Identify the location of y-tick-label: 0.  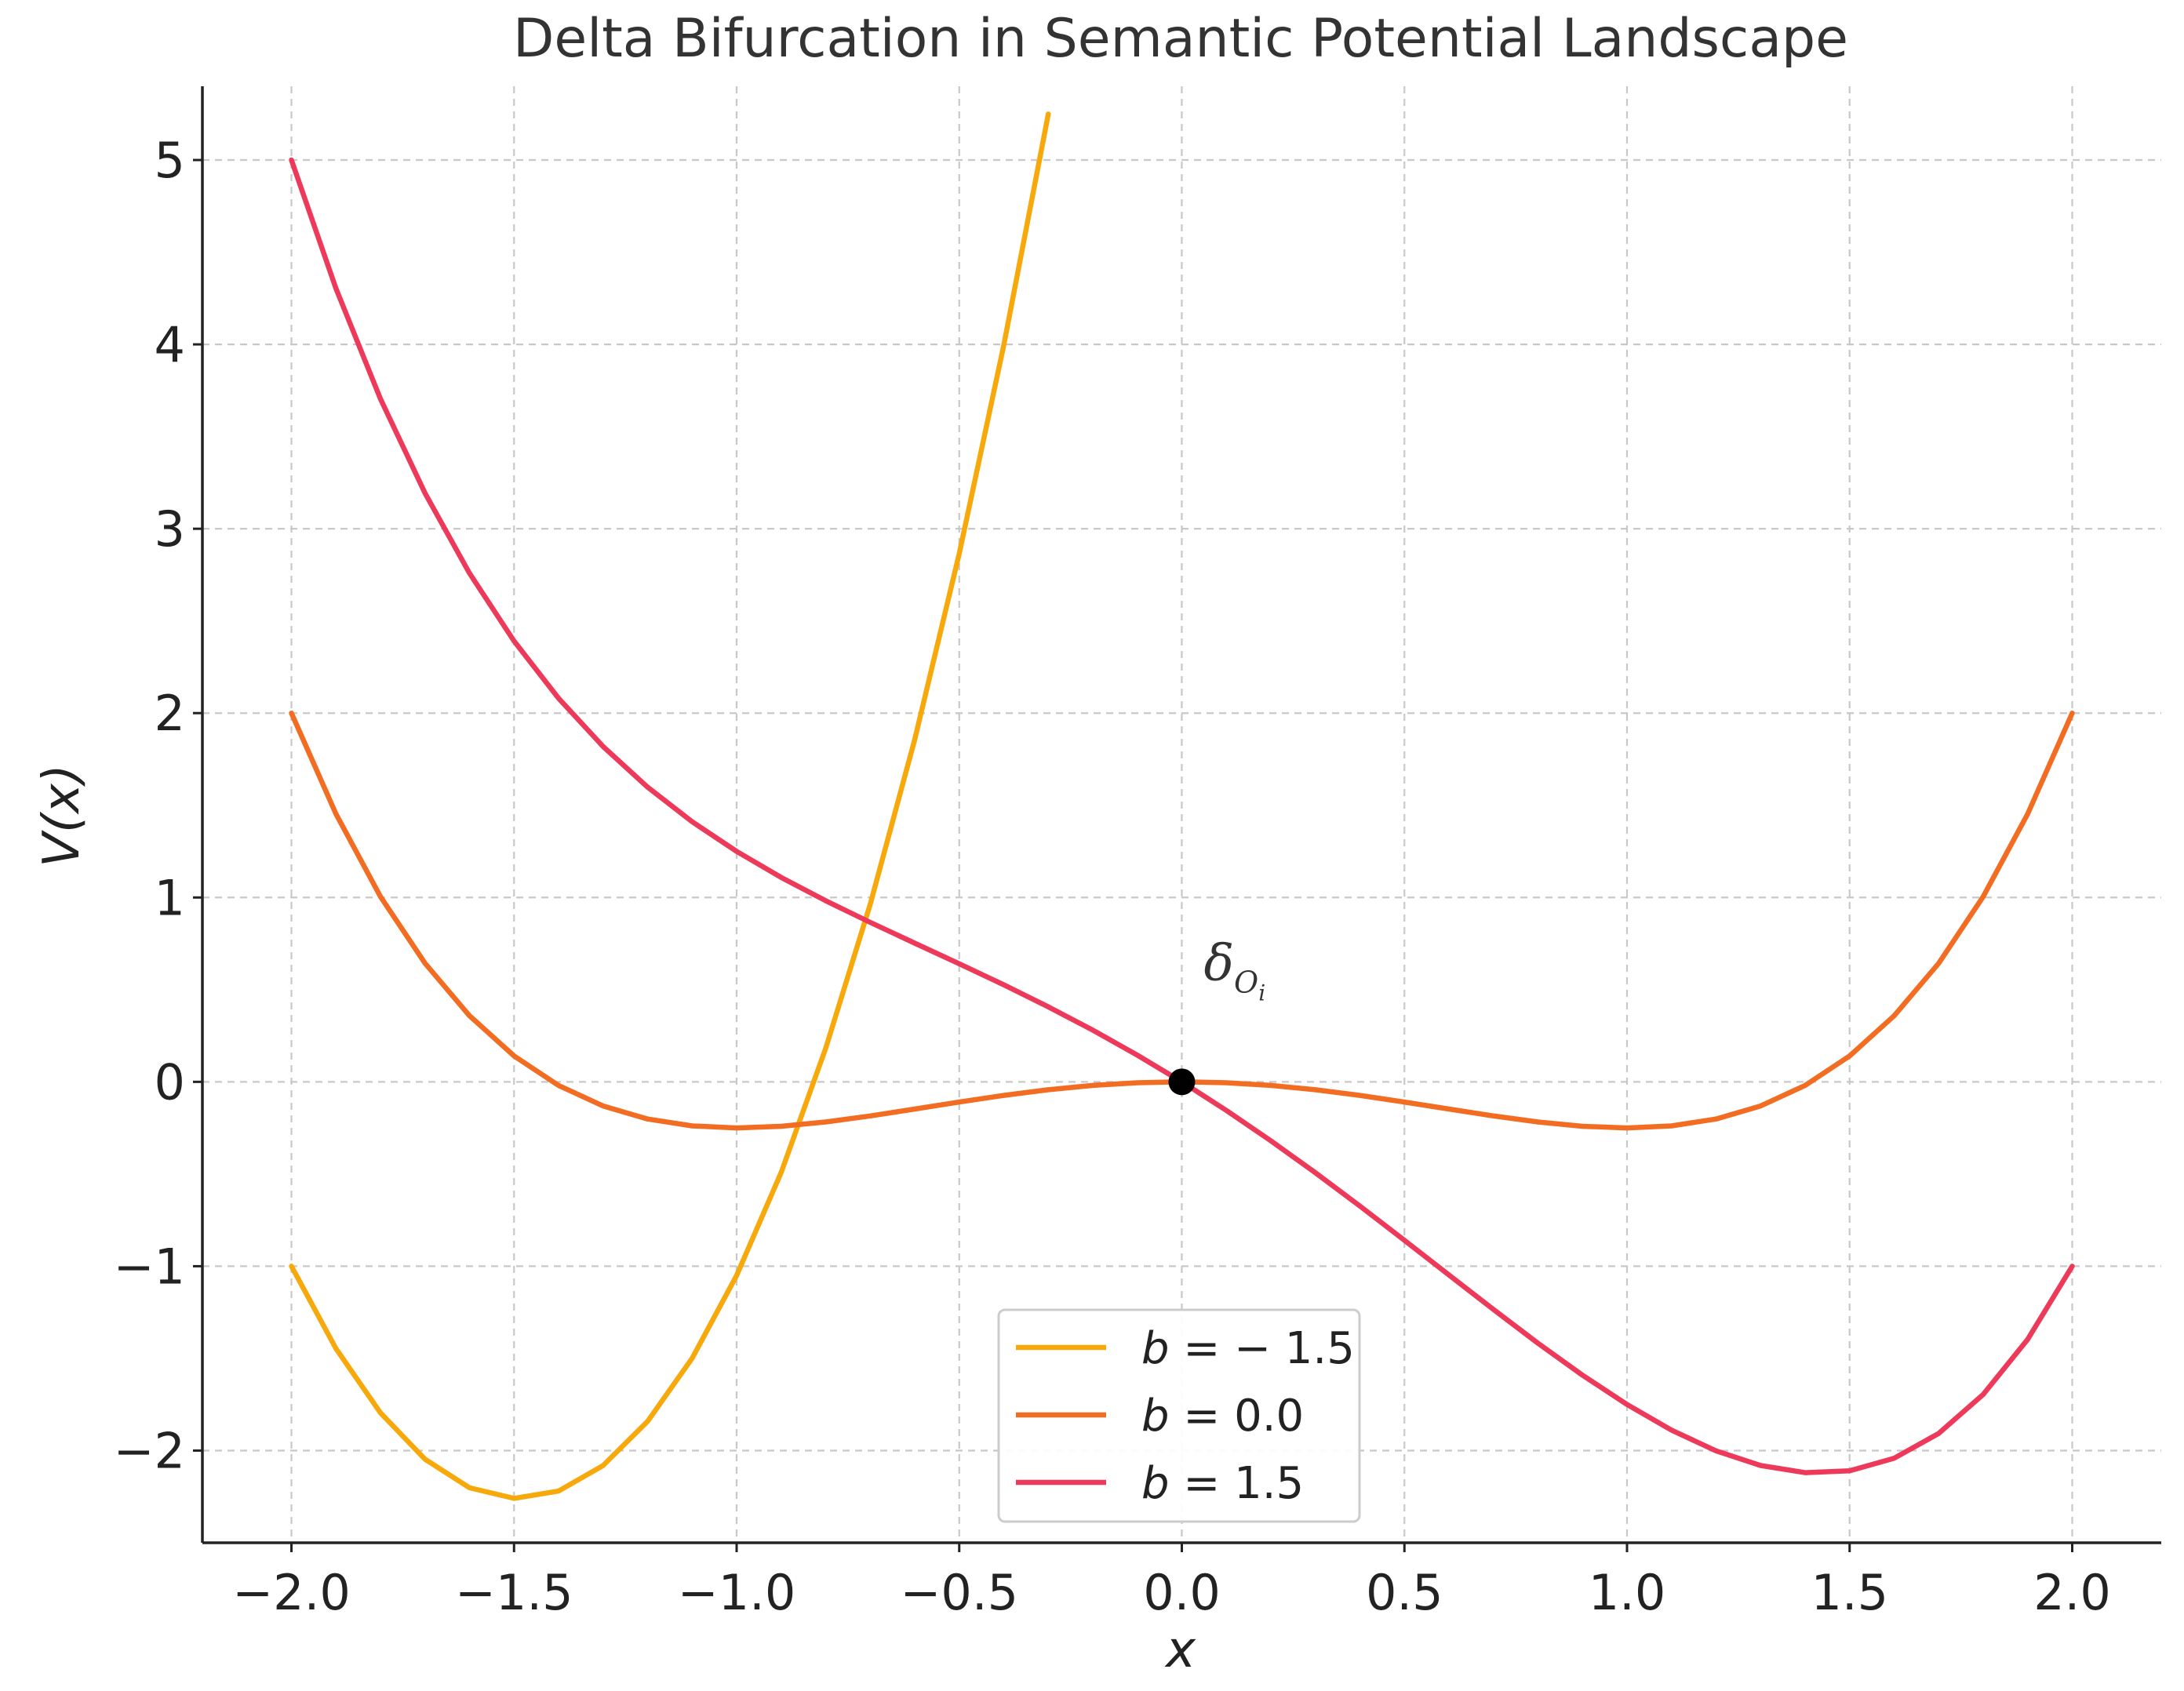
(170, 1082).